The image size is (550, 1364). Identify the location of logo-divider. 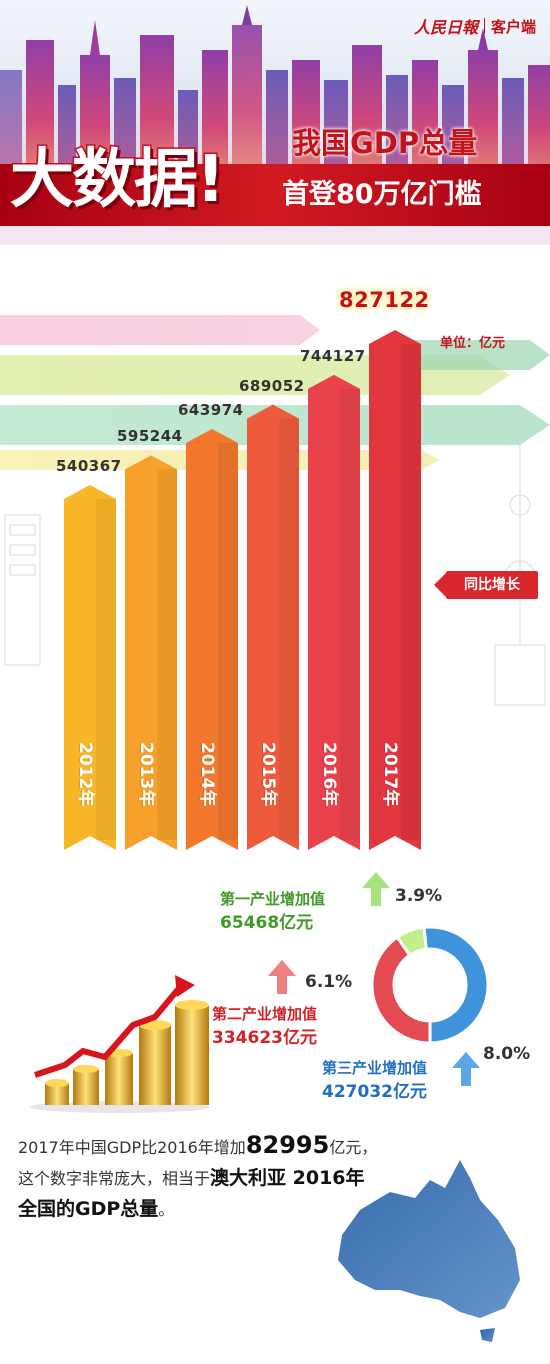
(484, 26).